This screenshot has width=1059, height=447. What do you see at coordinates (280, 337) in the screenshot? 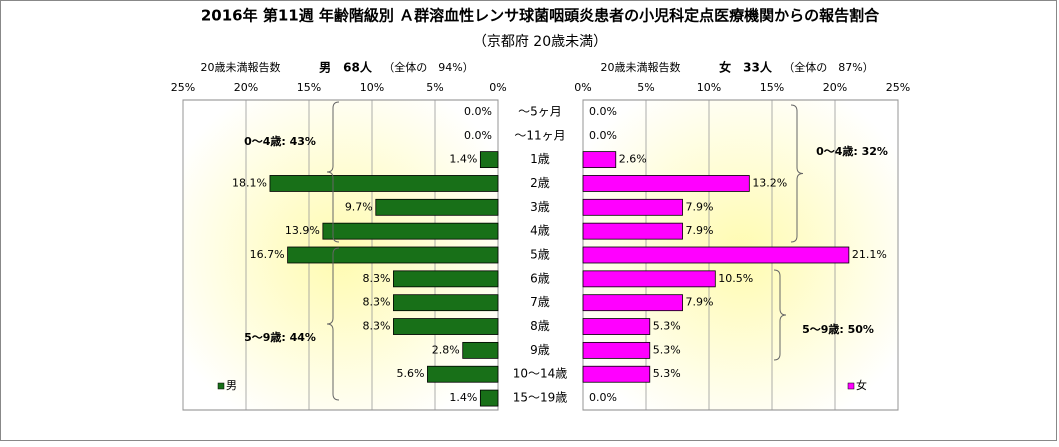
I see `annotation: 5～9歳: 44%` at bounding box center [280, 337].